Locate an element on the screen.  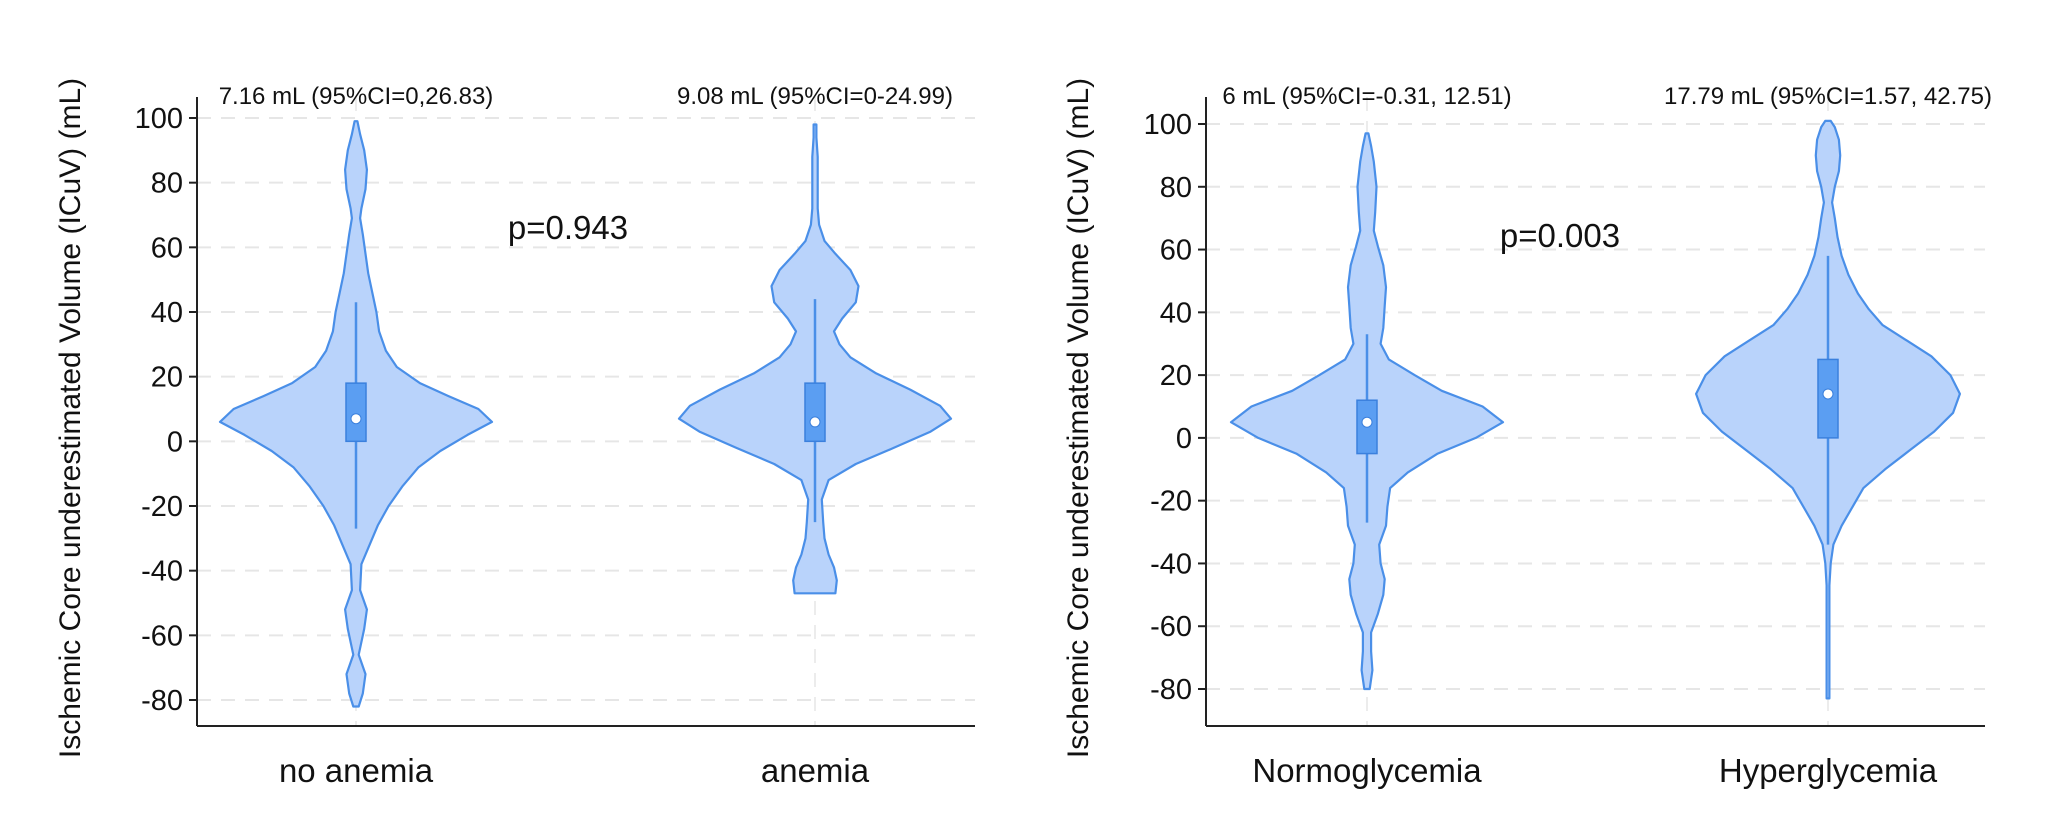
p-value-label: p=0.003 is located at coordinates (1560, 235).